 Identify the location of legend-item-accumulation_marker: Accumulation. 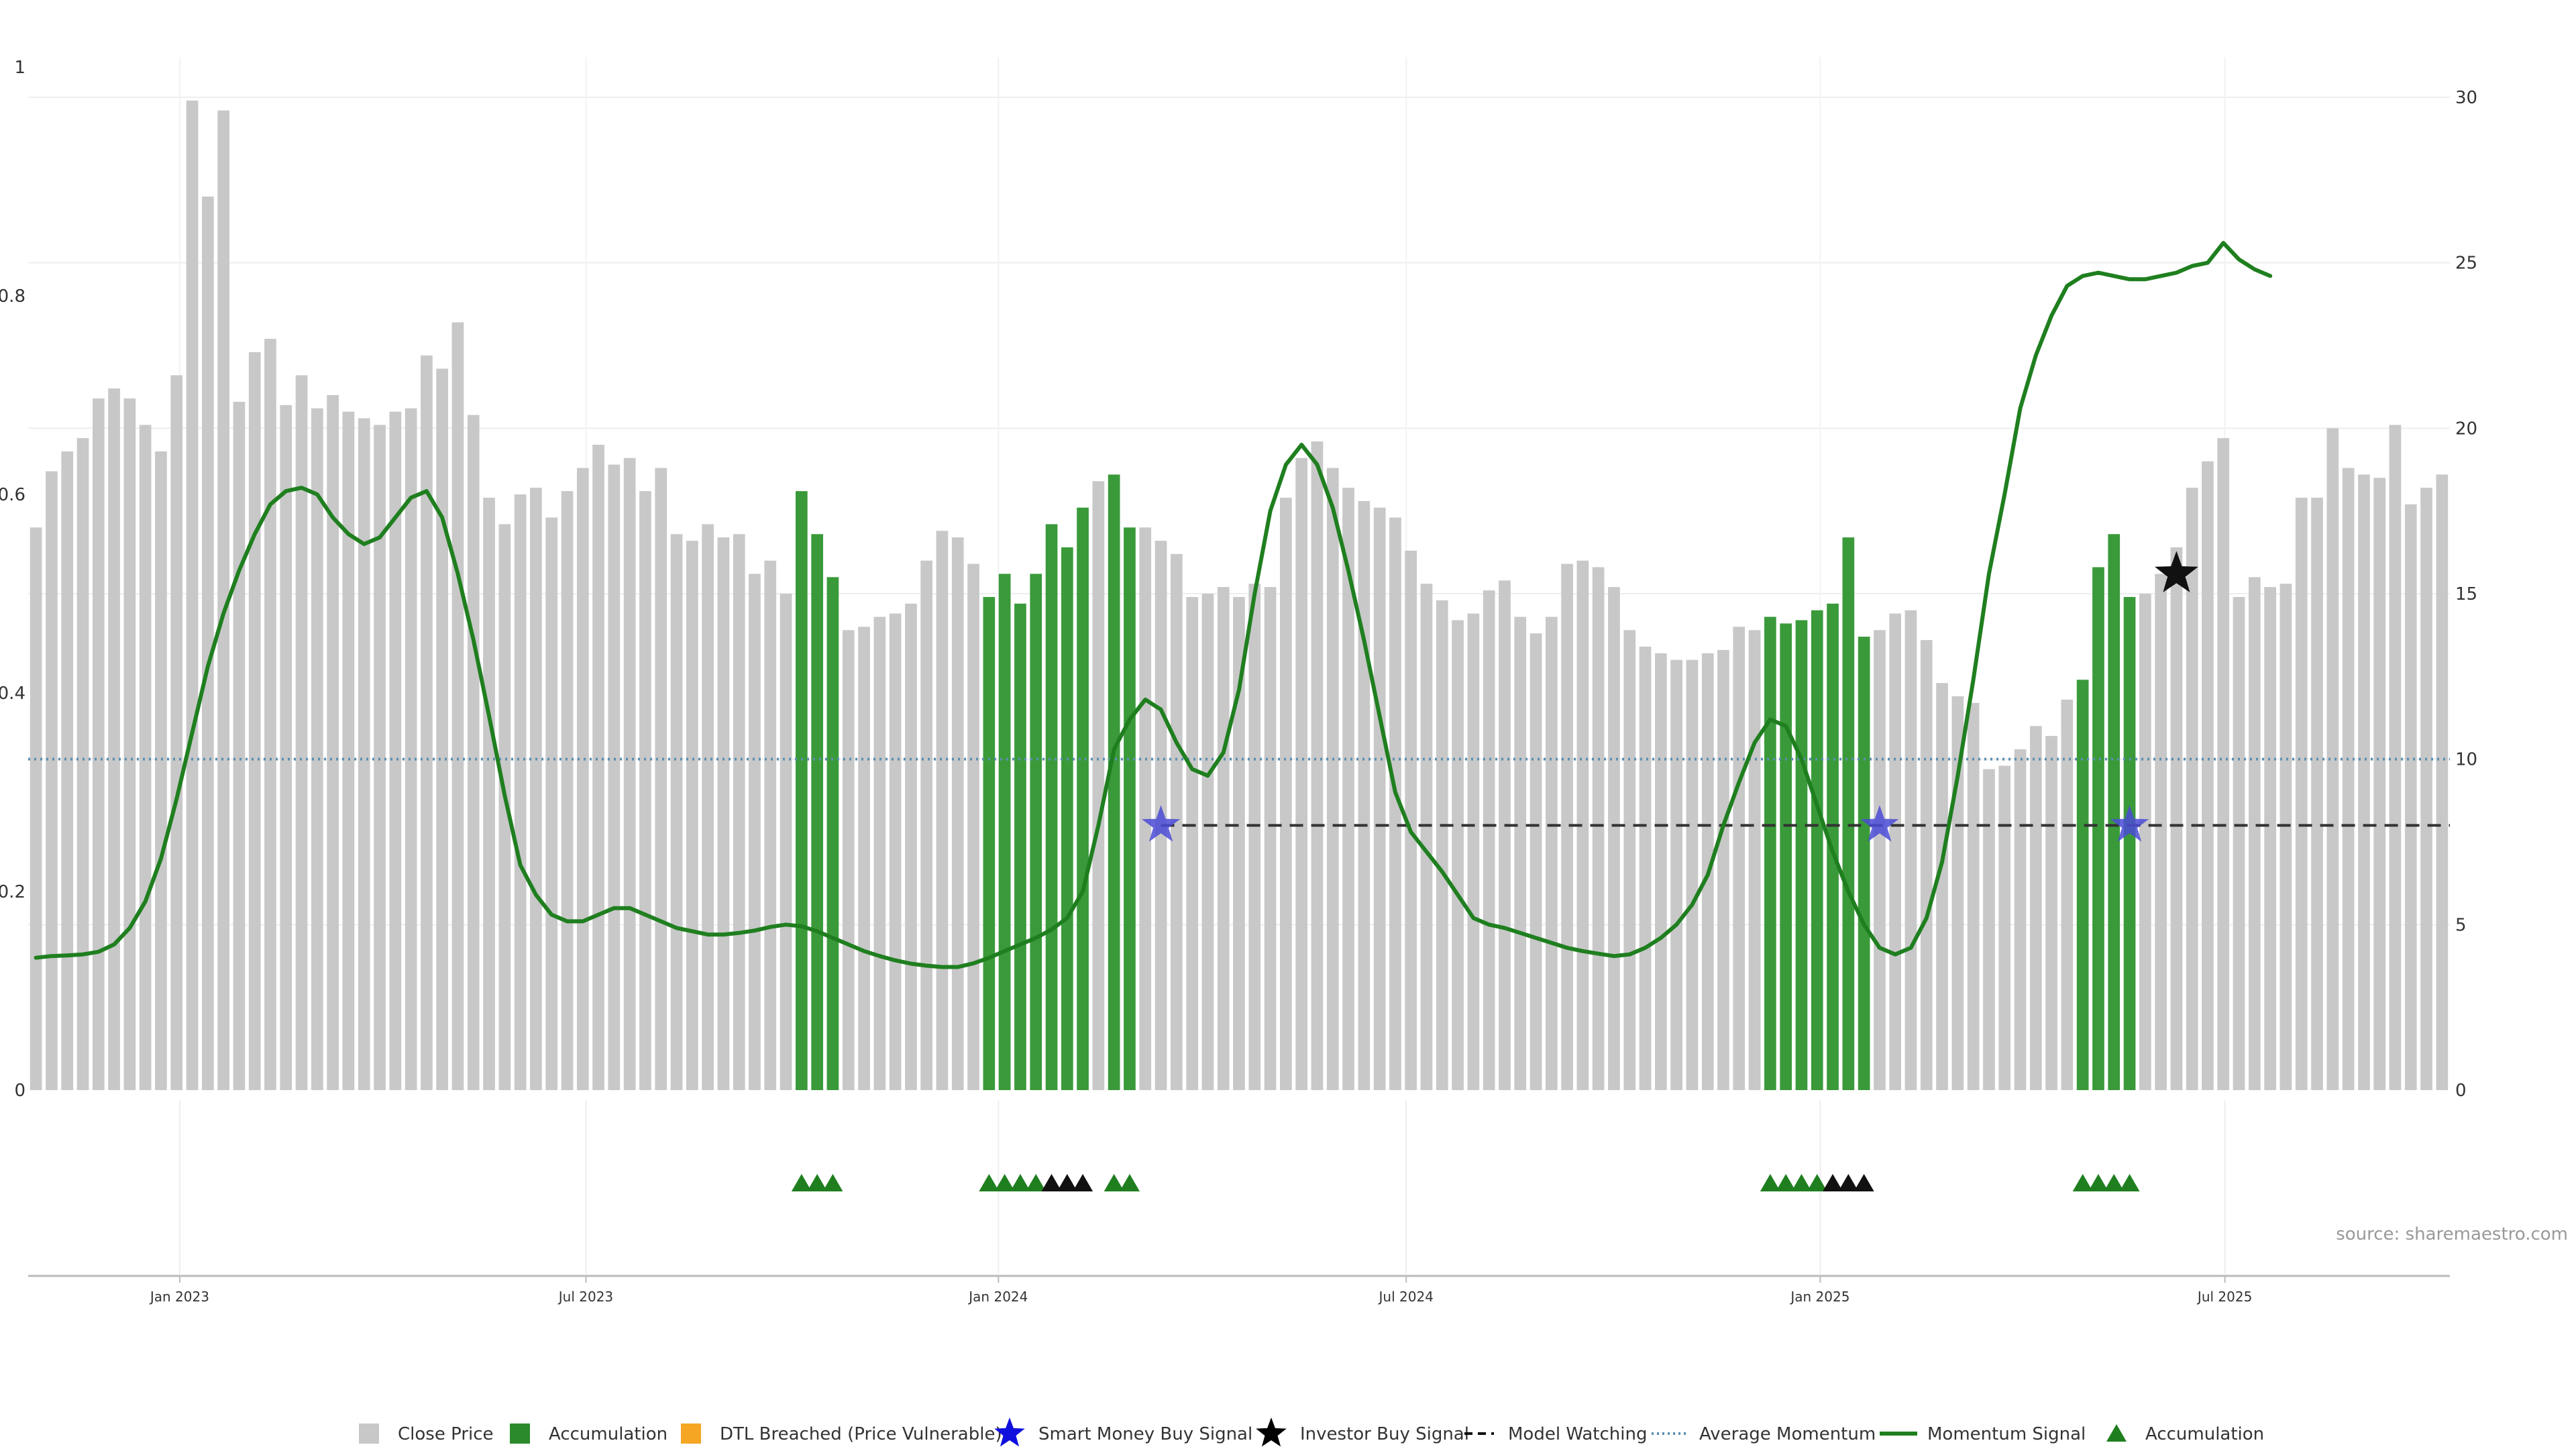
(2185, 1434).